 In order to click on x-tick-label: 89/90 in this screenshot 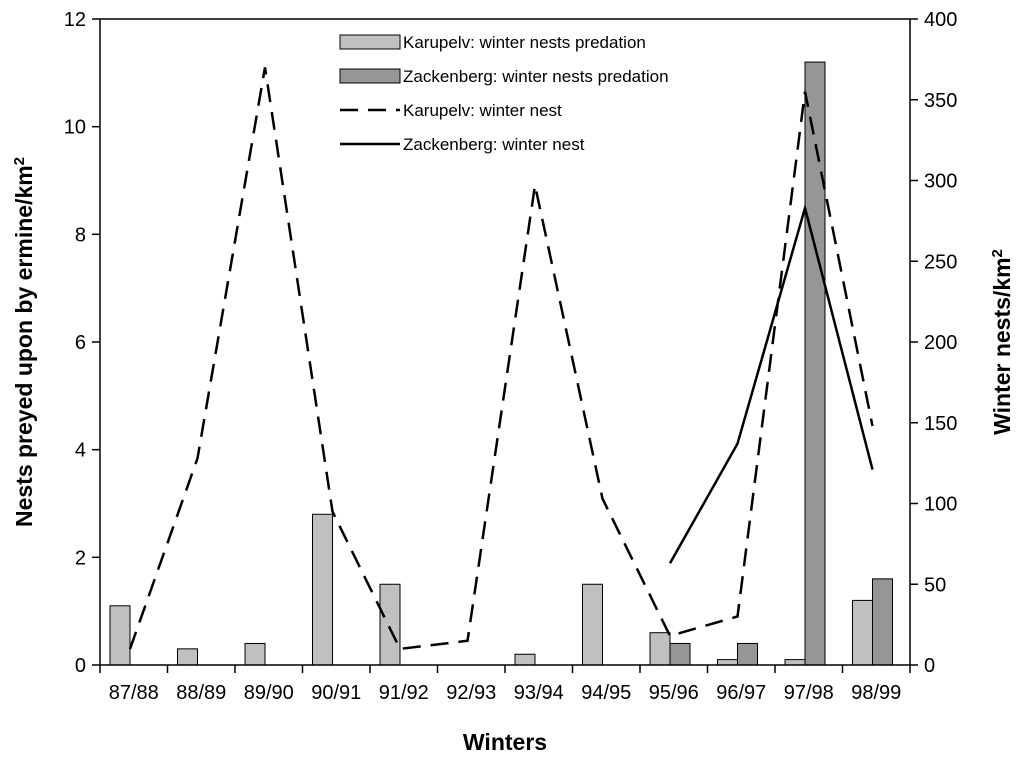, I will do `click(269, 693)`.